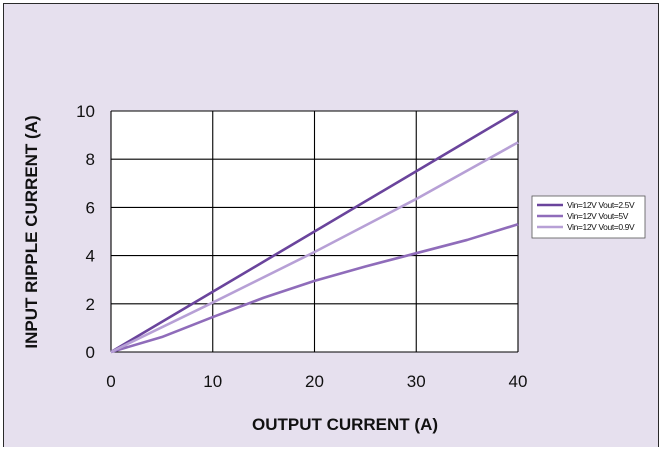 This screenshot has height=450, width=665. What do you see at coordinates (31, 231) in the screenshot?
I see `y-axis-label: INPUT RIPPLE CURRENT (A)` at bounding box center [31, 231].